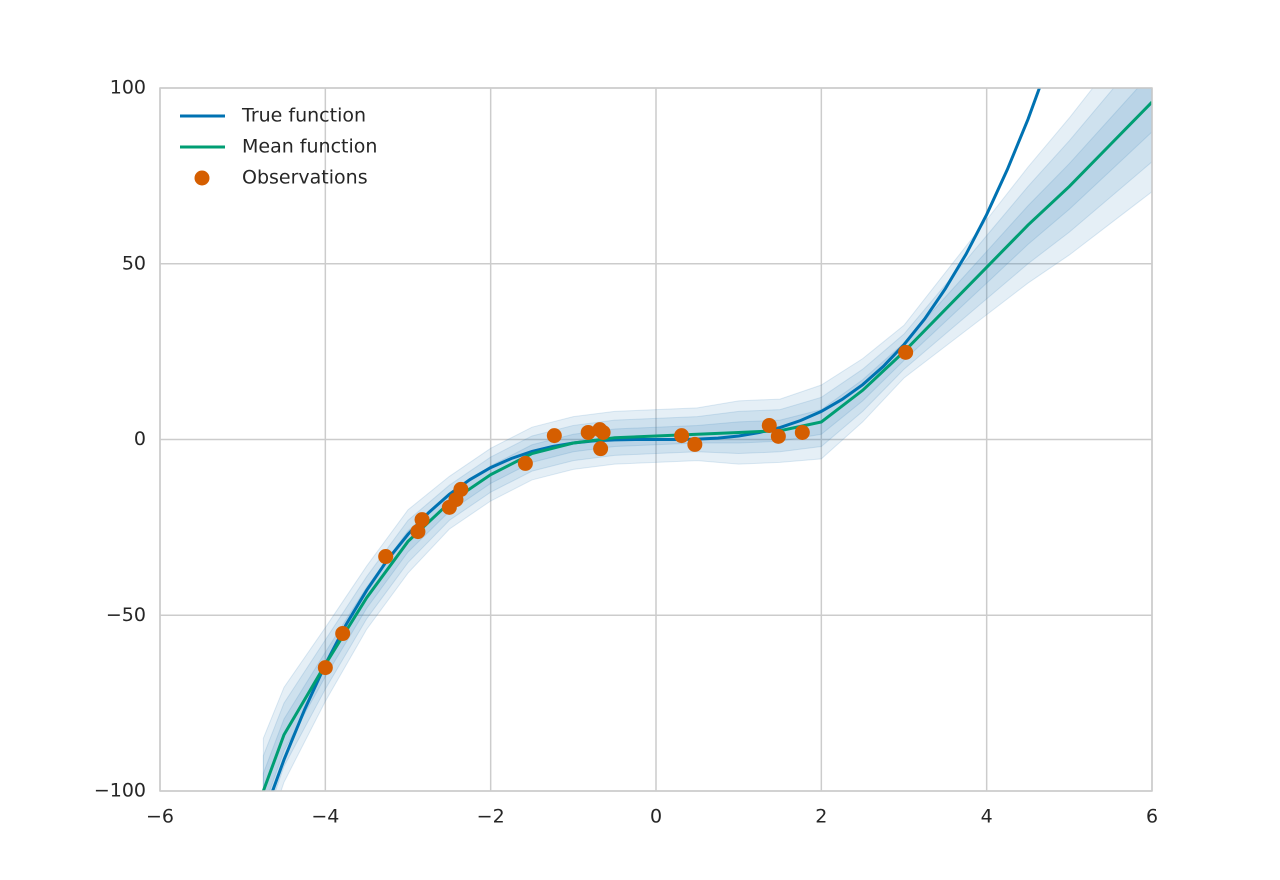 This screenshot has height=880, width=1280. Describe the element at coordinates (491, 817) in the screenshot. I see `x-tick-label: −2` at that location.